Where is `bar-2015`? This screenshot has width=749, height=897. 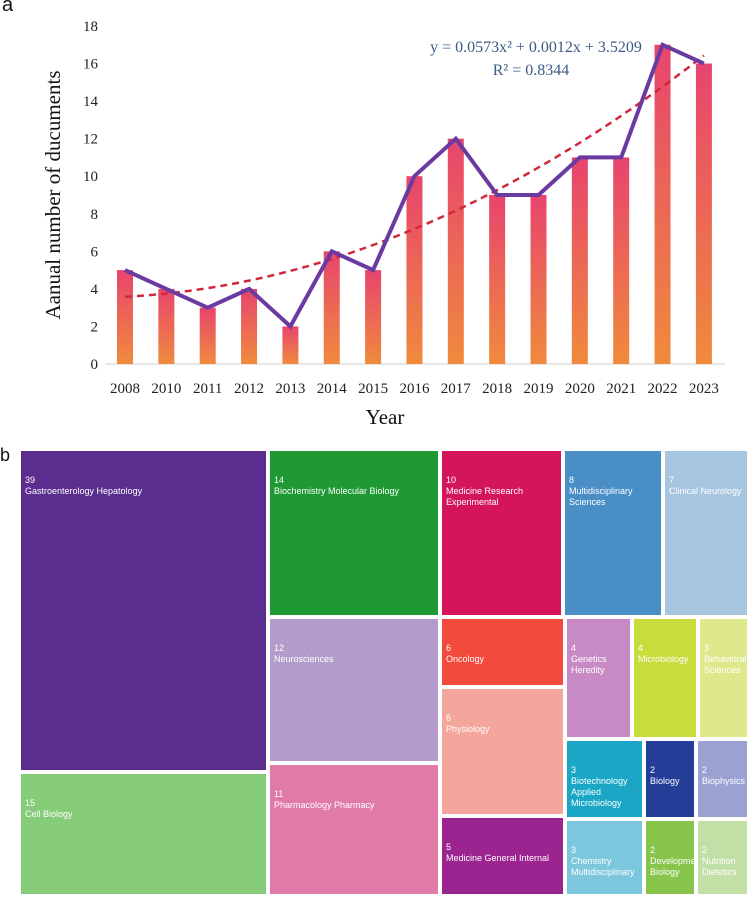
bar-2015 is located at coordinates (373, 317).